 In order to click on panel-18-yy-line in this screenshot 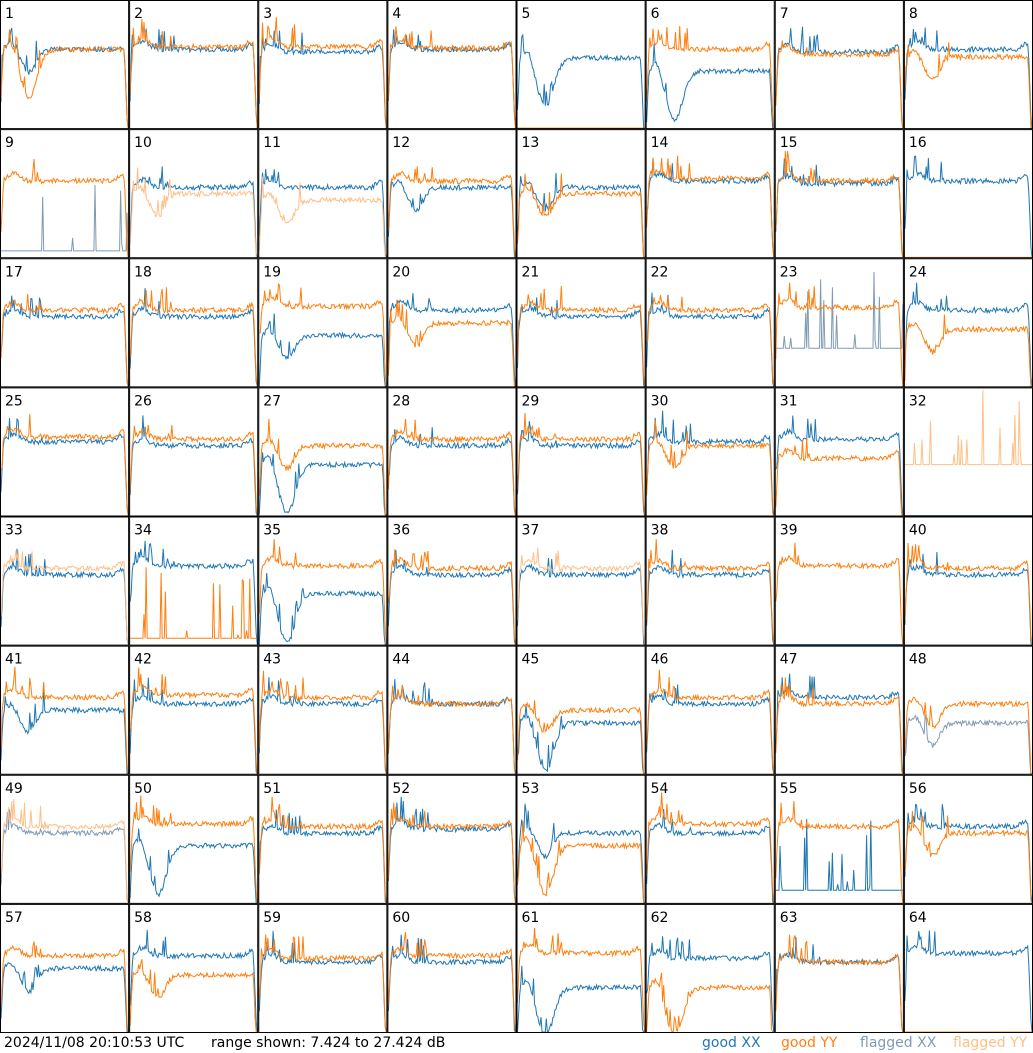, I will do `click(193, 337)`.